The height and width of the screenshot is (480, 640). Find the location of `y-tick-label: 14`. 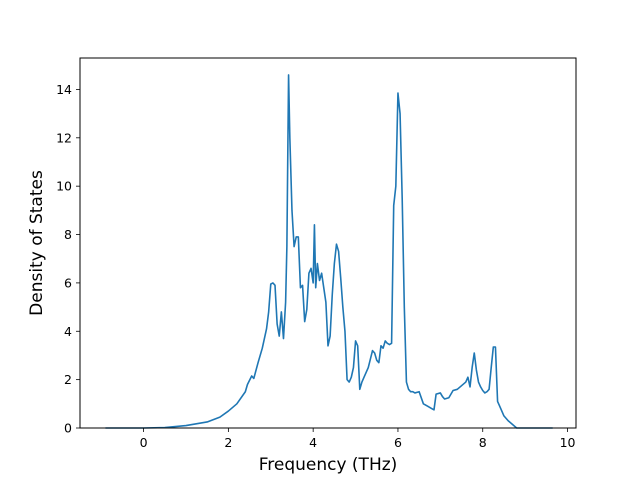

y-tick-label: 14 is located at coordinates (64, 89).